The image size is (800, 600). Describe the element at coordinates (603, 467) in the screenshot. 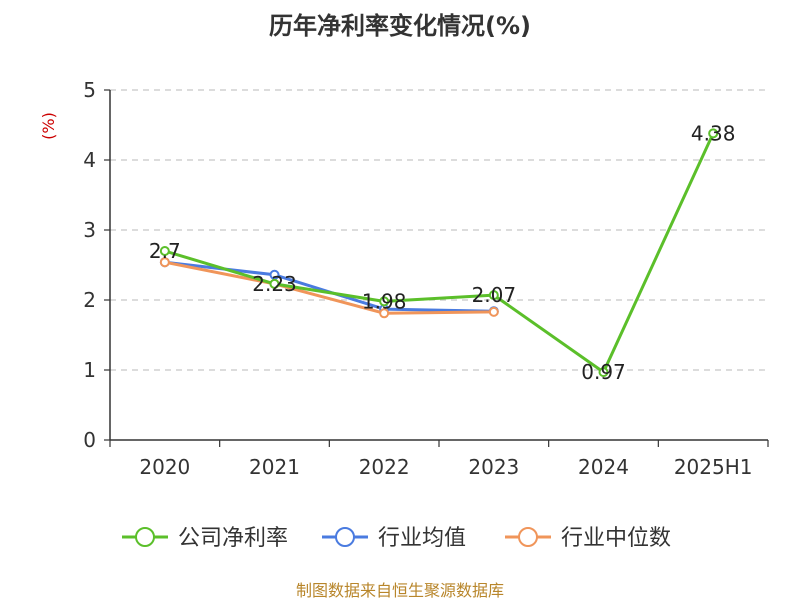

I see `x-tick-label: 2024` at that location.